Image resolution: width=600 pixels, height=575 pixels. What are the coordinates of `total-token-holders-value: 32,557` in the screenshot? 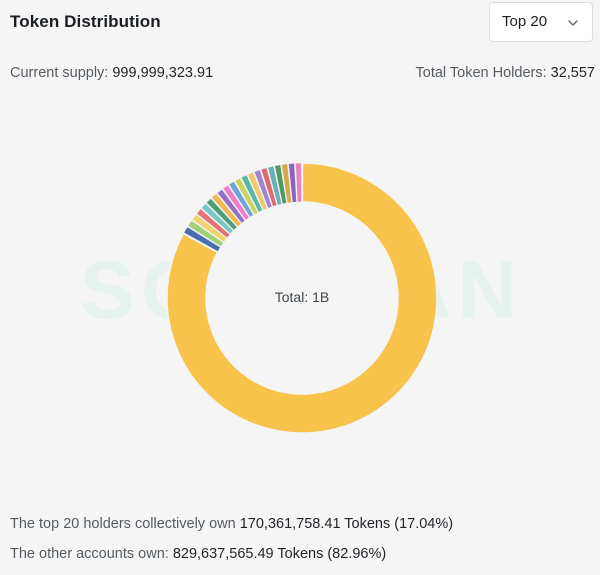 It's located at (572, 73).